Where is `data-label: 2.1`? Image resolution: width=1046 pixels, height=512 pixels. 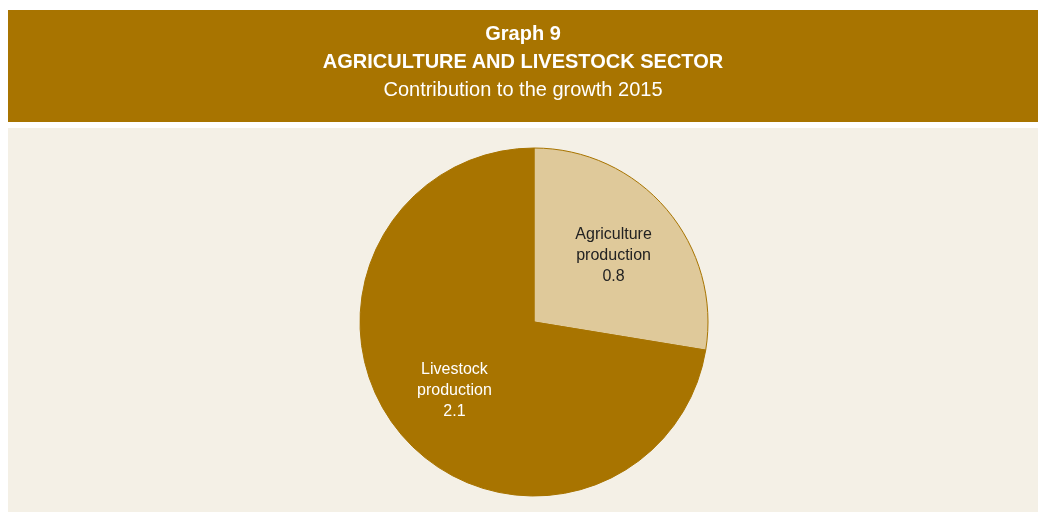
data-label: 2.1 is located at coordinates (454, 411).